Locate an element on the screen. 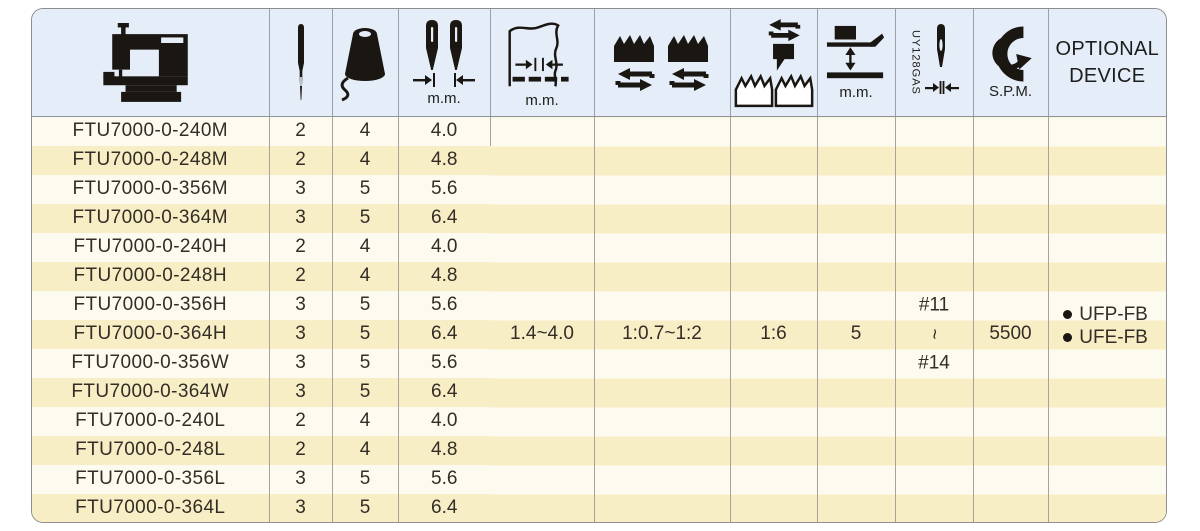 This screenshot has width=1200, height=531. stitch-length-mm-label: m.m. is located at coordinates (542, 100).